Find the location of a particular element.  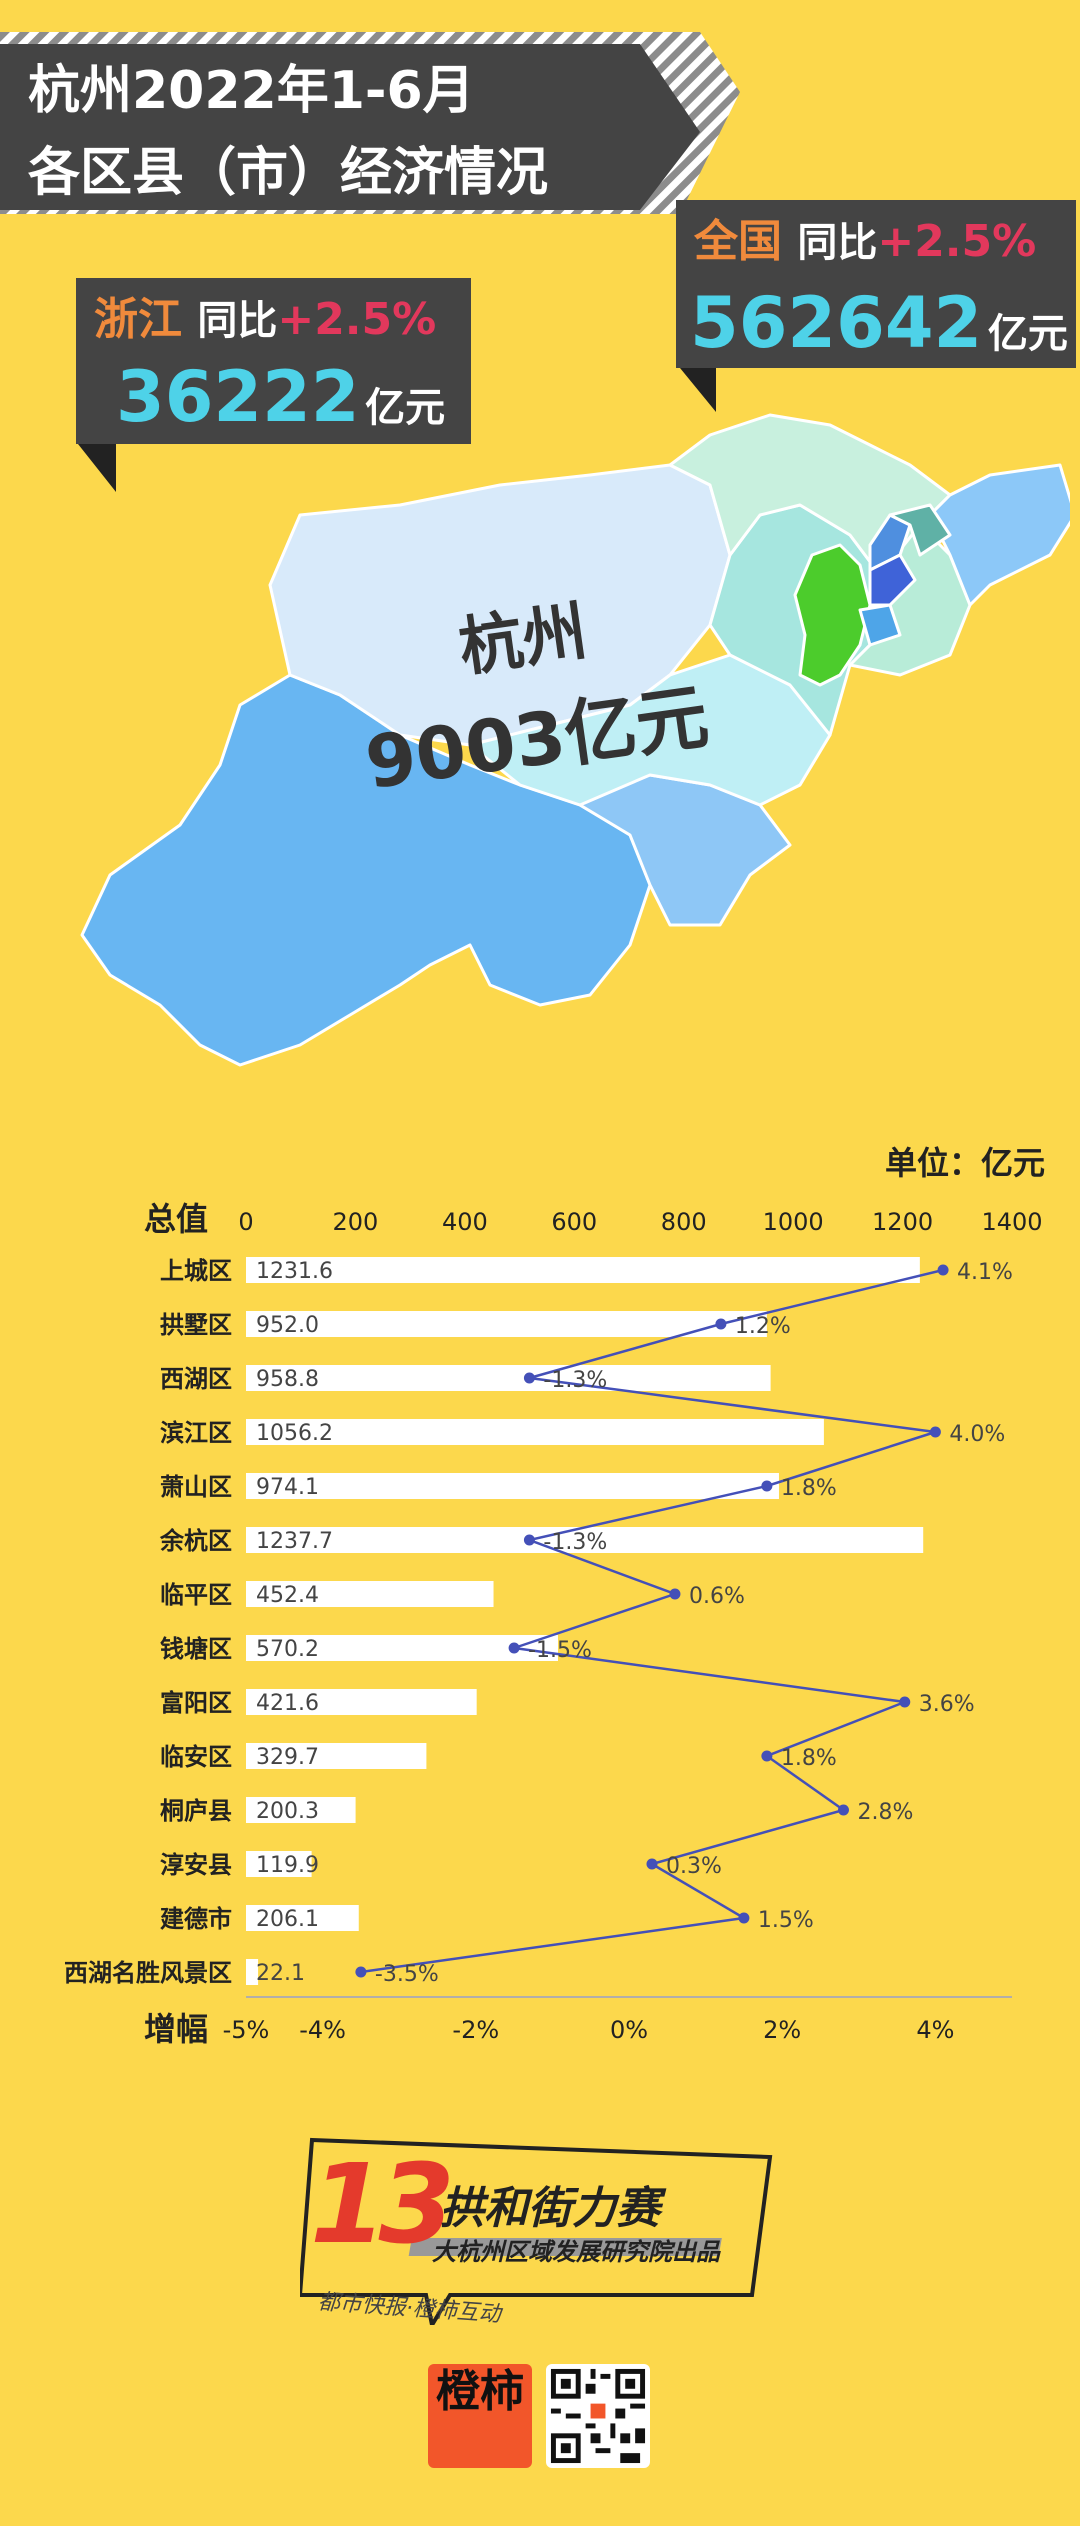

growth-value-label: 0.3% is located at coordinates (694, 1866).